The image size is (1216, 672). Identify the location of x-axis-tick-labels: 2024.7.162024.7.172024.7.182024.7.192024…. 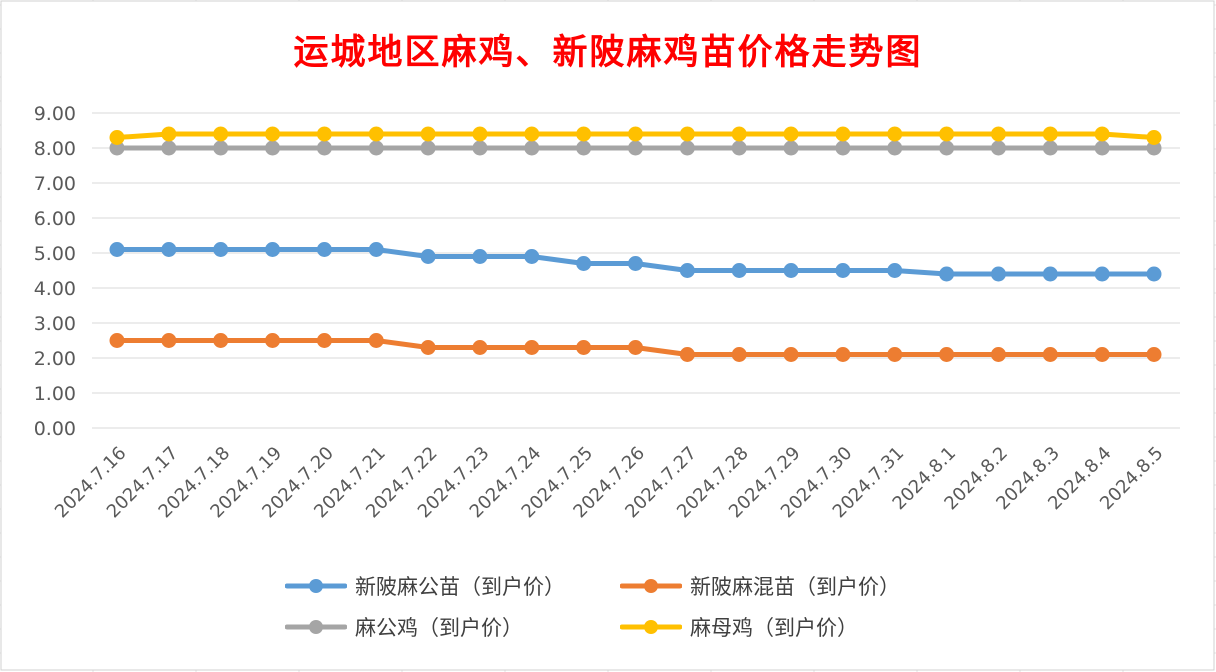
(609, 483).